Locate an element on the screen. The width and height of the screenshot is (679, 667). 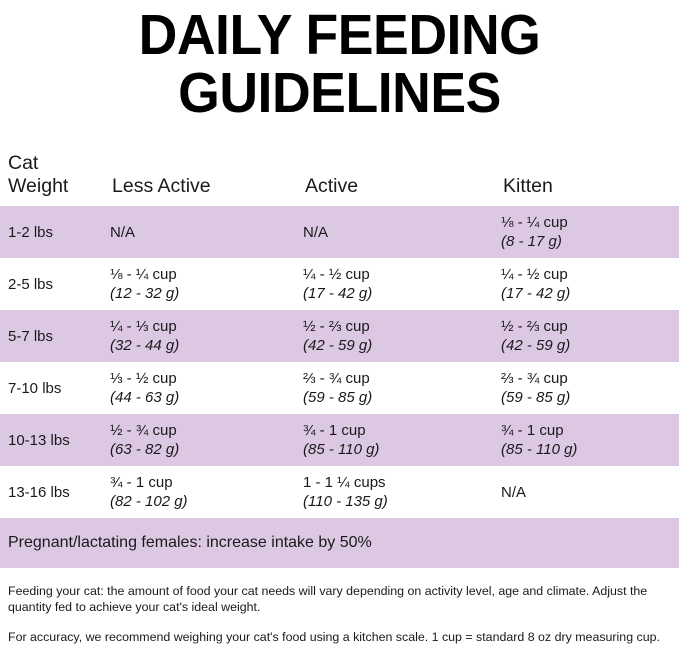
less-active-cup: ⅓ - ½ cup is located at coordinates (143, 378).